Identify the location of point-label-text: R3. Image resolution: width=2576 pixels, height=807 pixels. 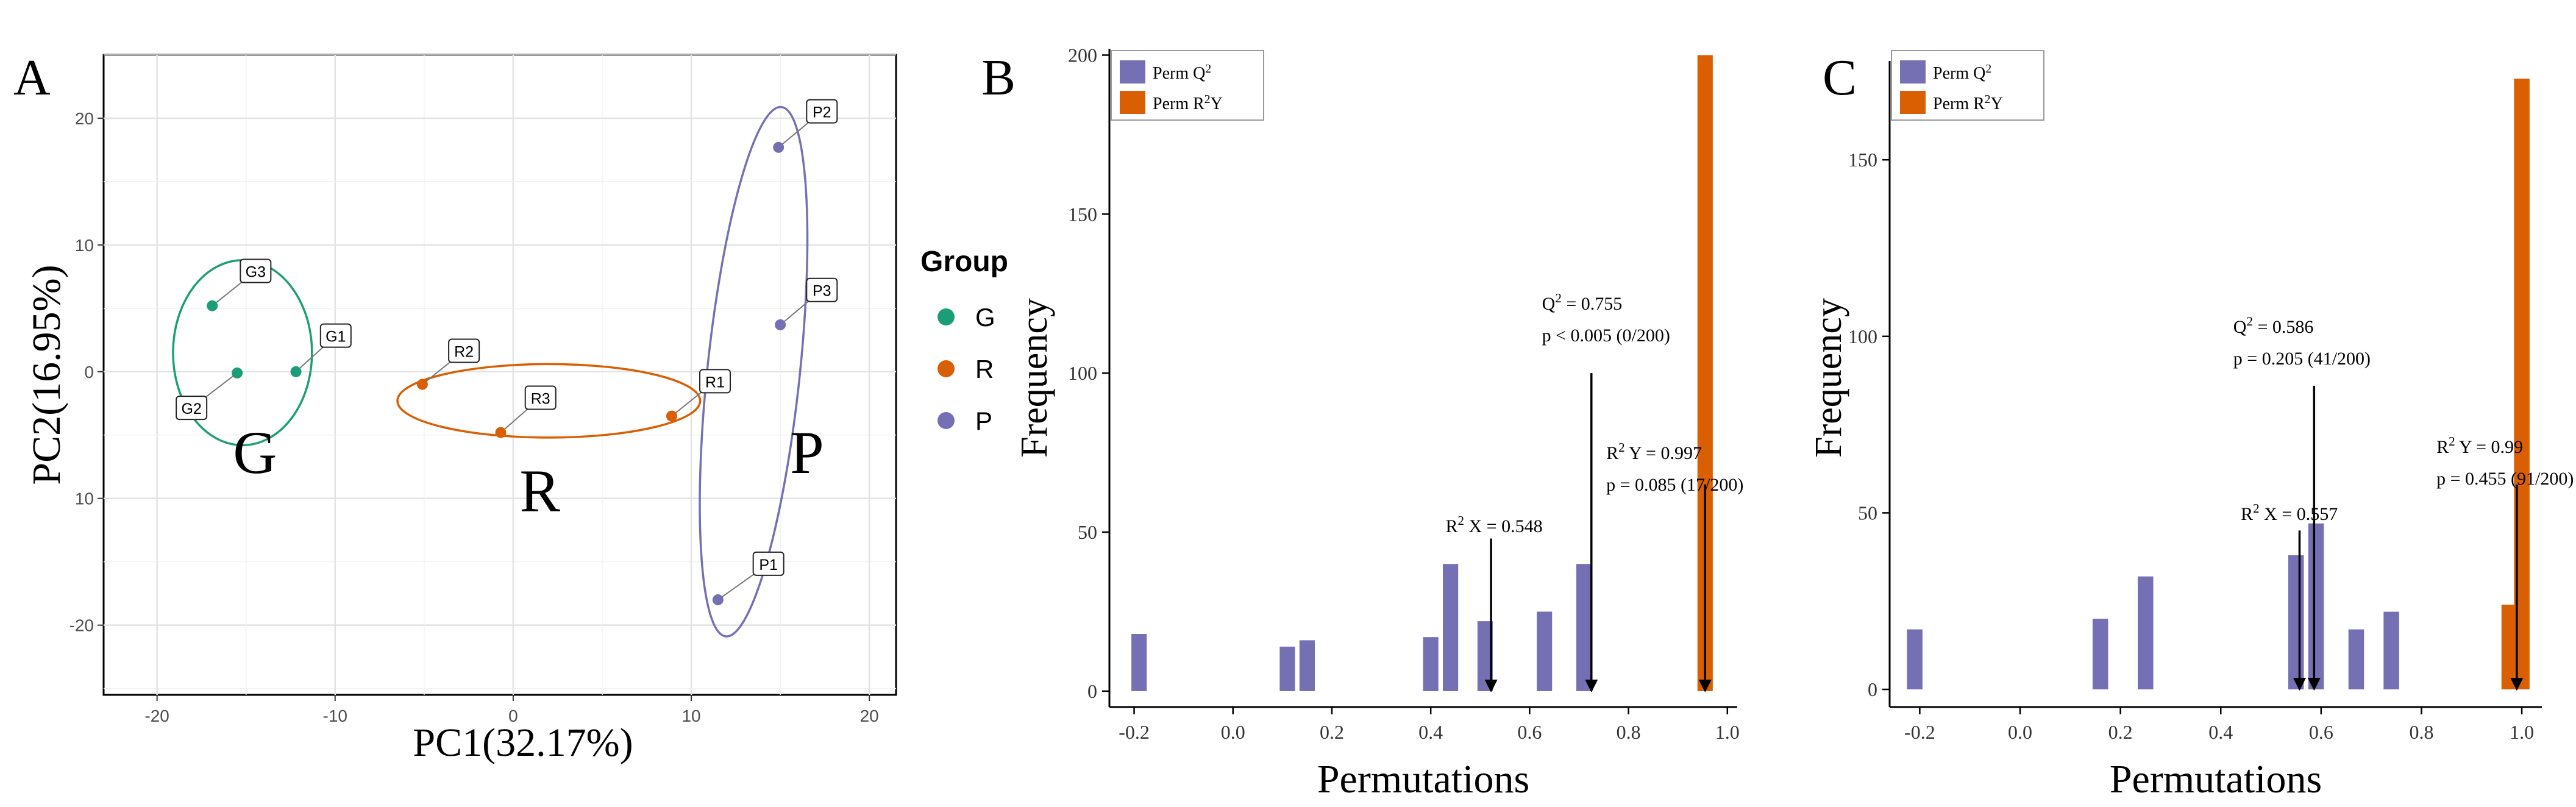
(540, 399).